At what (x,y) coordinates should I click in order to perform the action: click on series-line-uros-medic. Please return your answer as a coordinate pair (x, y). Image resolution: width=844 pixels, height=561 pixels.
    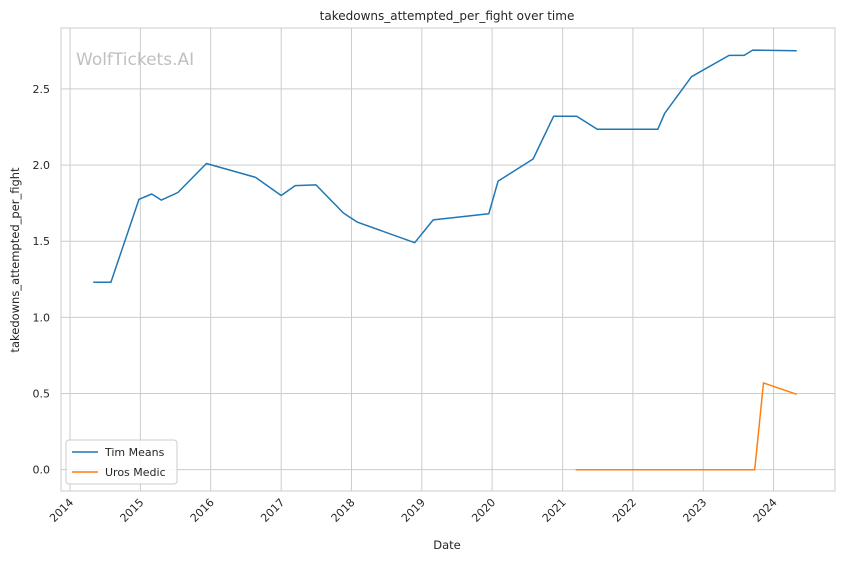
    Looking at the image, I should click on (686, 426).